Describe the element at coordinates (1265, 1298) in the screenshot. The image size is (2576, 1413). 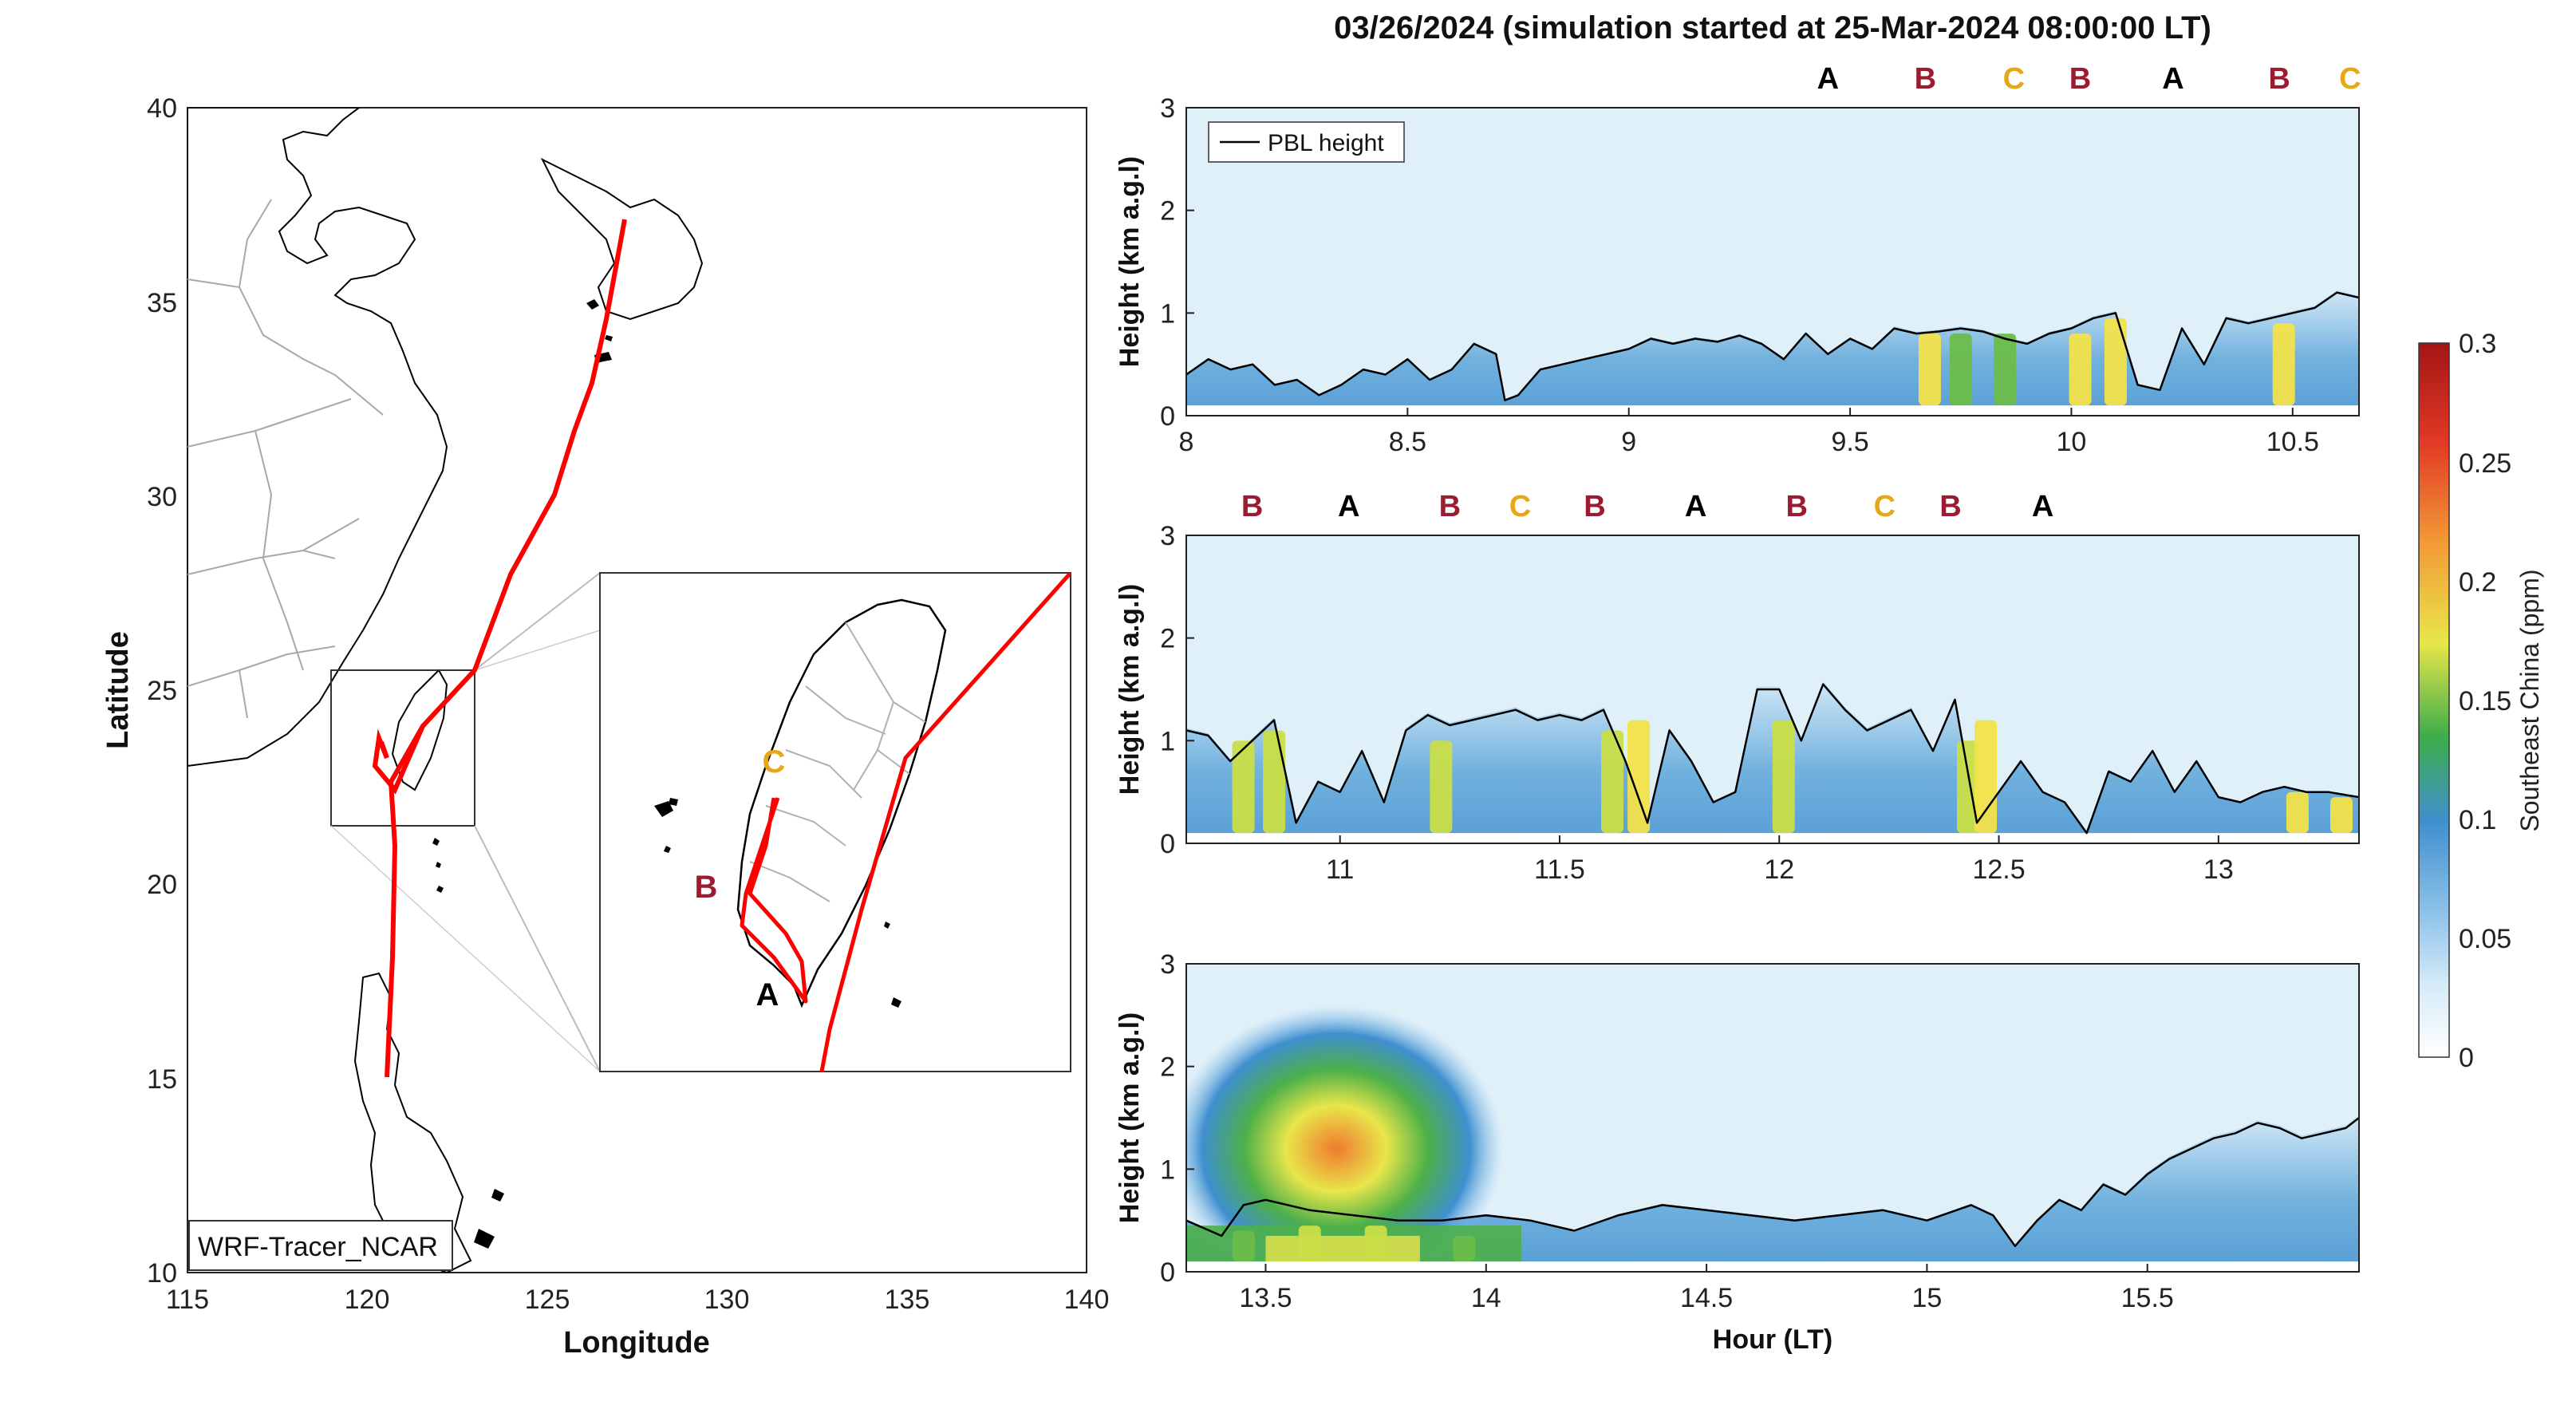
I see `x-tick-label: 13.5` at that location.